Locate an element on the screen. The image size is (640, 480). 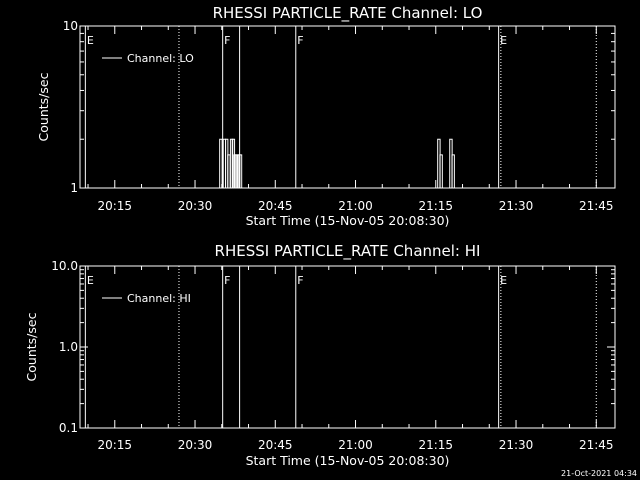
y-tick-label: 1.0 is located at coordinates (68, 347).